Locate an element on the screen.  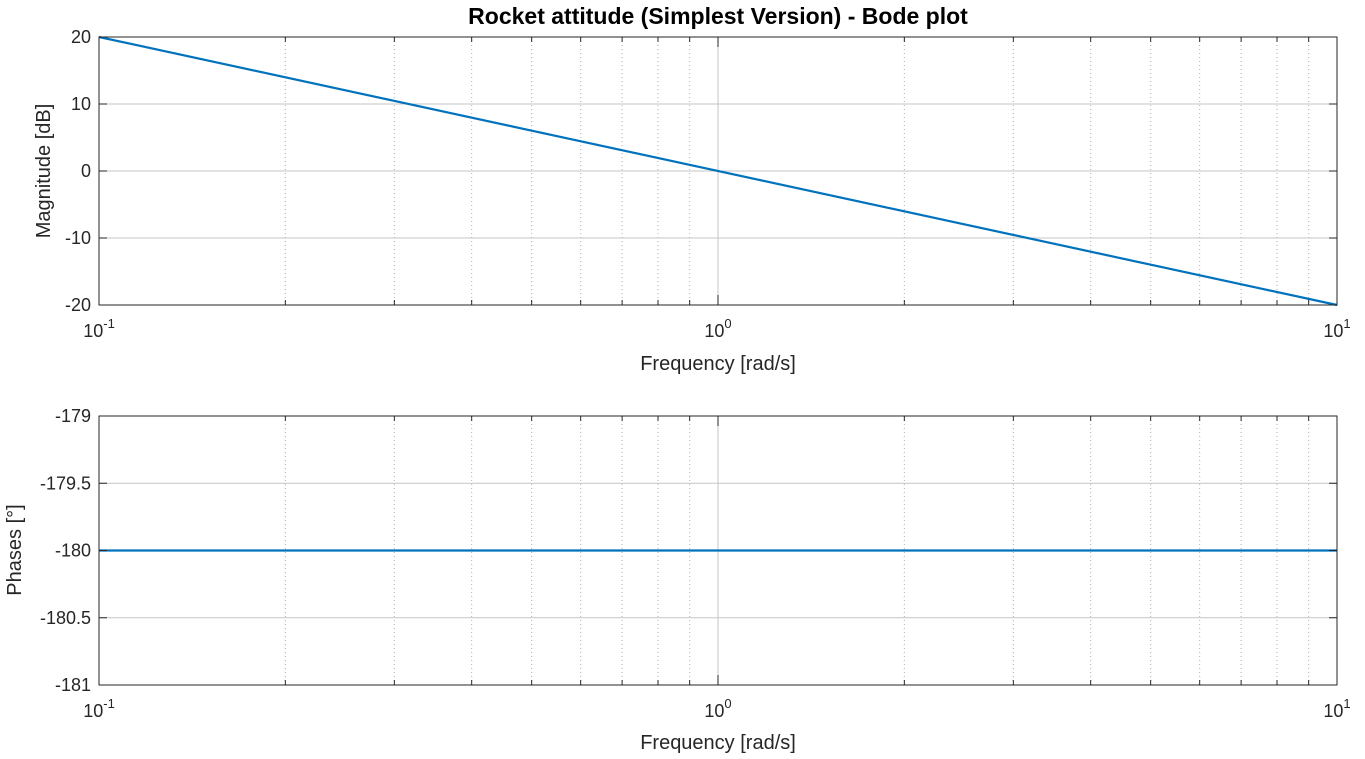
magnitude-ytick-label: 0 is located at coordinates (86, 171).